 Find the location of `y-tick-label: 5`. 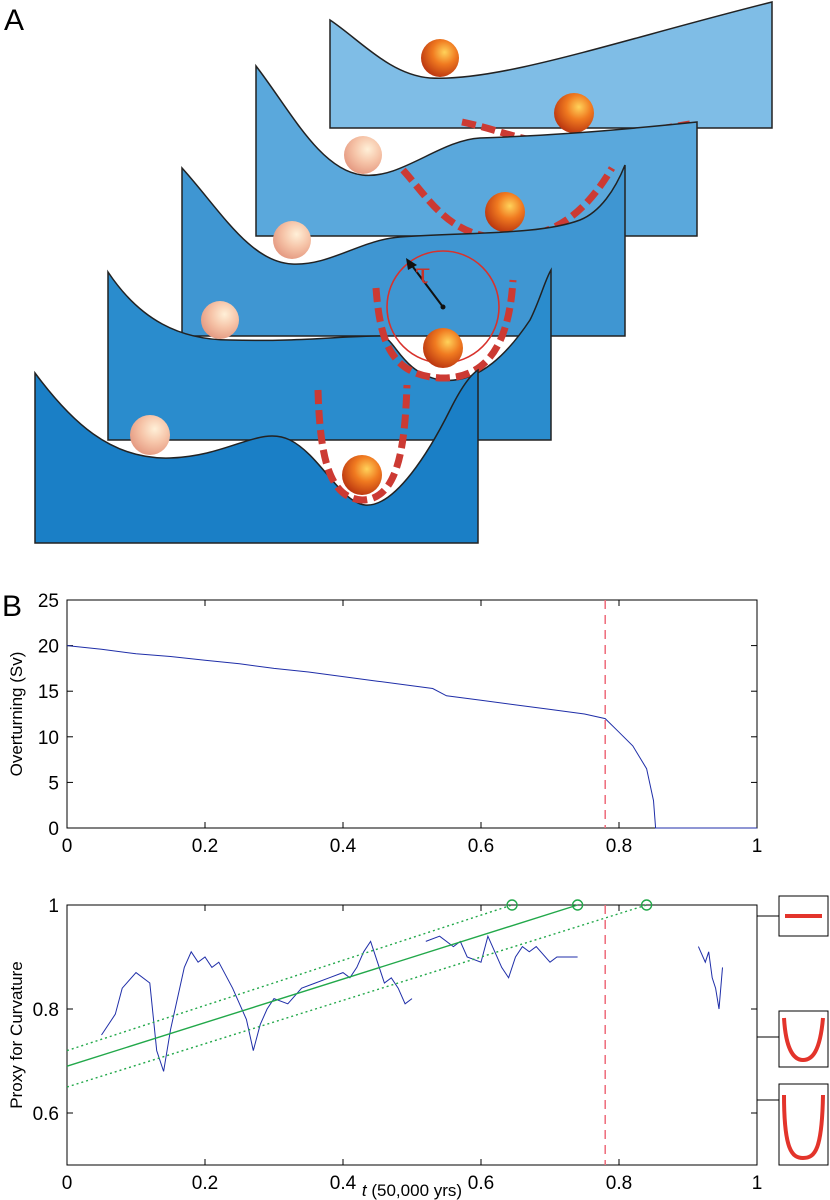

y-tick-label: 5 is located at coordinates (53, 783).